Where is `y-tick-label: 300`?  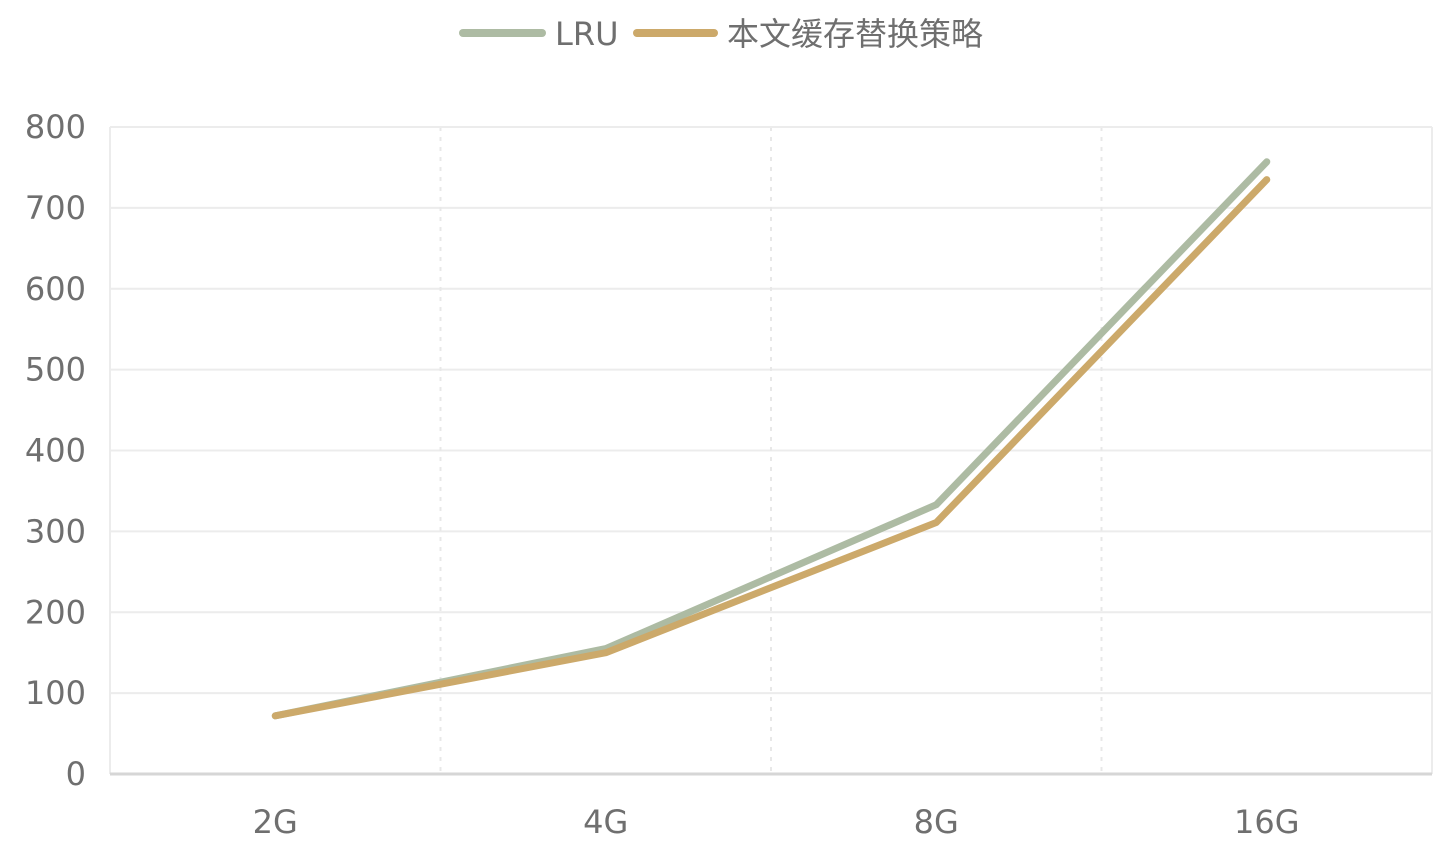 y-tick-label: 300 is located at coordinates (55, 531).